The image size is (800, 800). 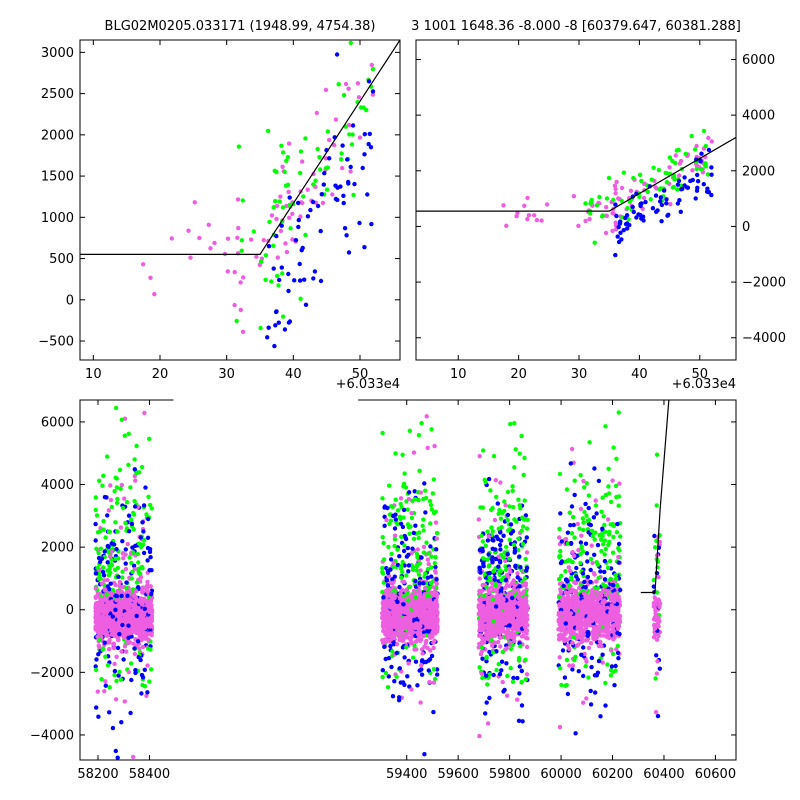 What do you see at coordinates (518, 374) in the screenshot?
I see `x-tick-label: 20` at bounding box center [518, 374].